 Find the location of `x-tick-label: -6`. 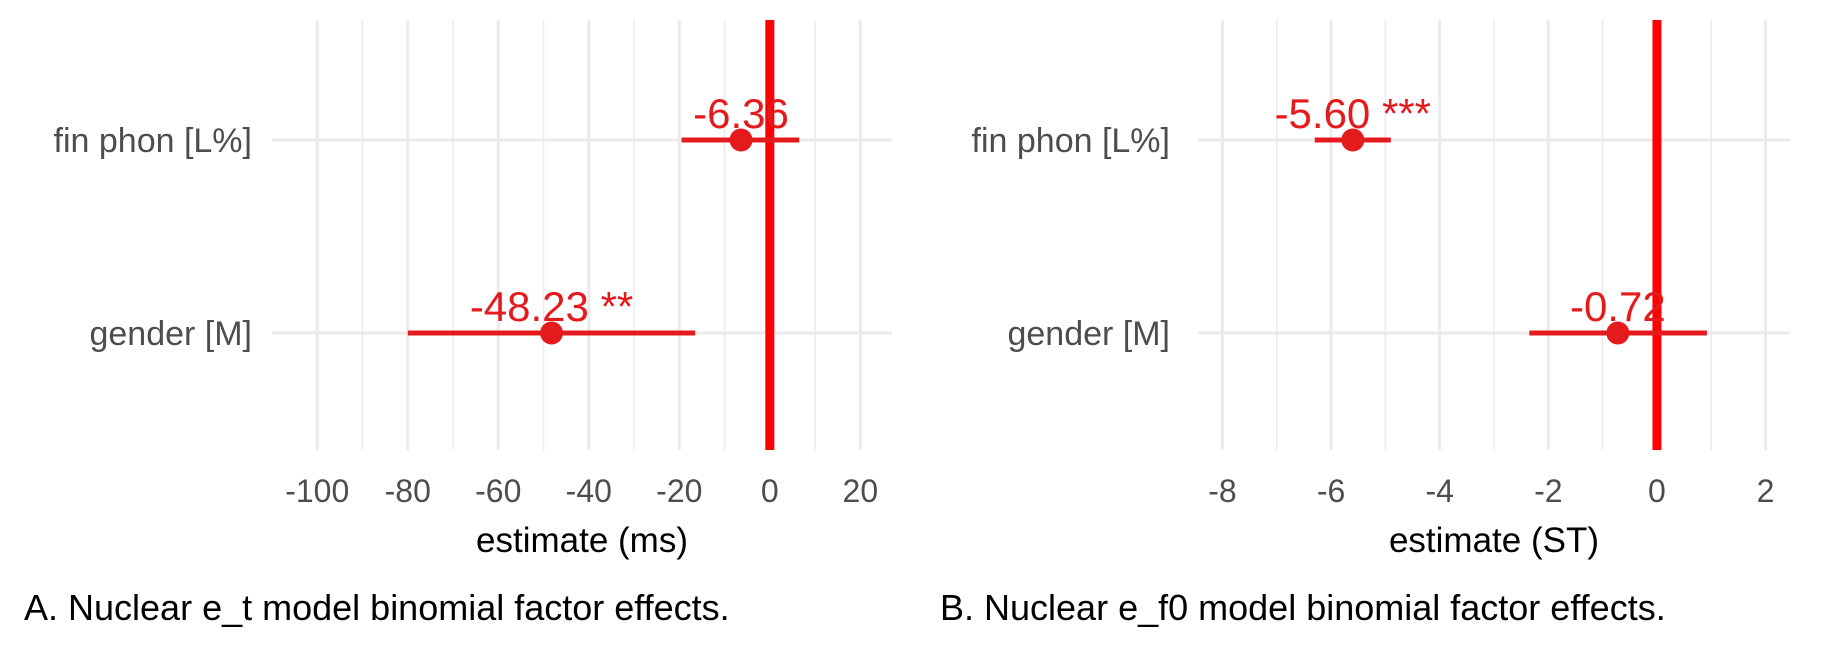

x-tick-label: -6 is located at coordinates (1331, 491).